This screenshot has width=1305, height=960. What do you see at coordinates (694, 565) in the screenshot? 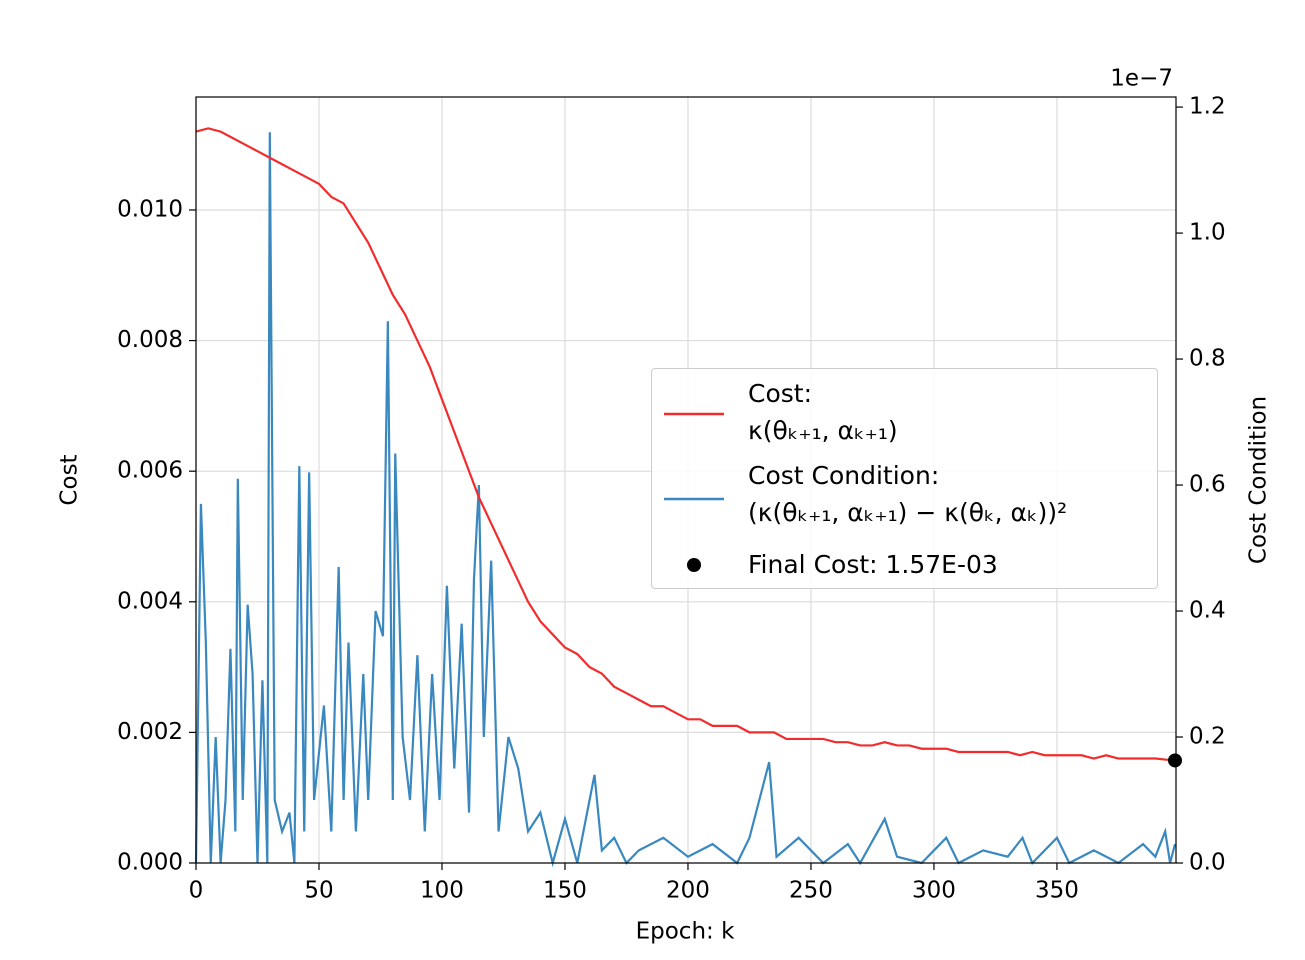
I see `legend-marker` at bounding box center [694, 565].